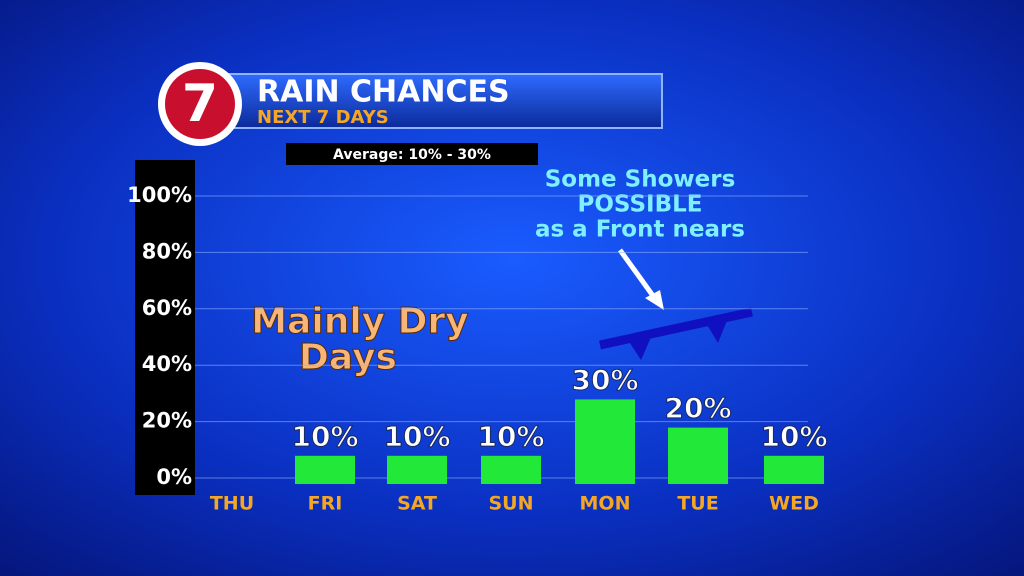  Describe the element at coordinates (654, 300) in the screenshot. I see `arrow-head` at that location.